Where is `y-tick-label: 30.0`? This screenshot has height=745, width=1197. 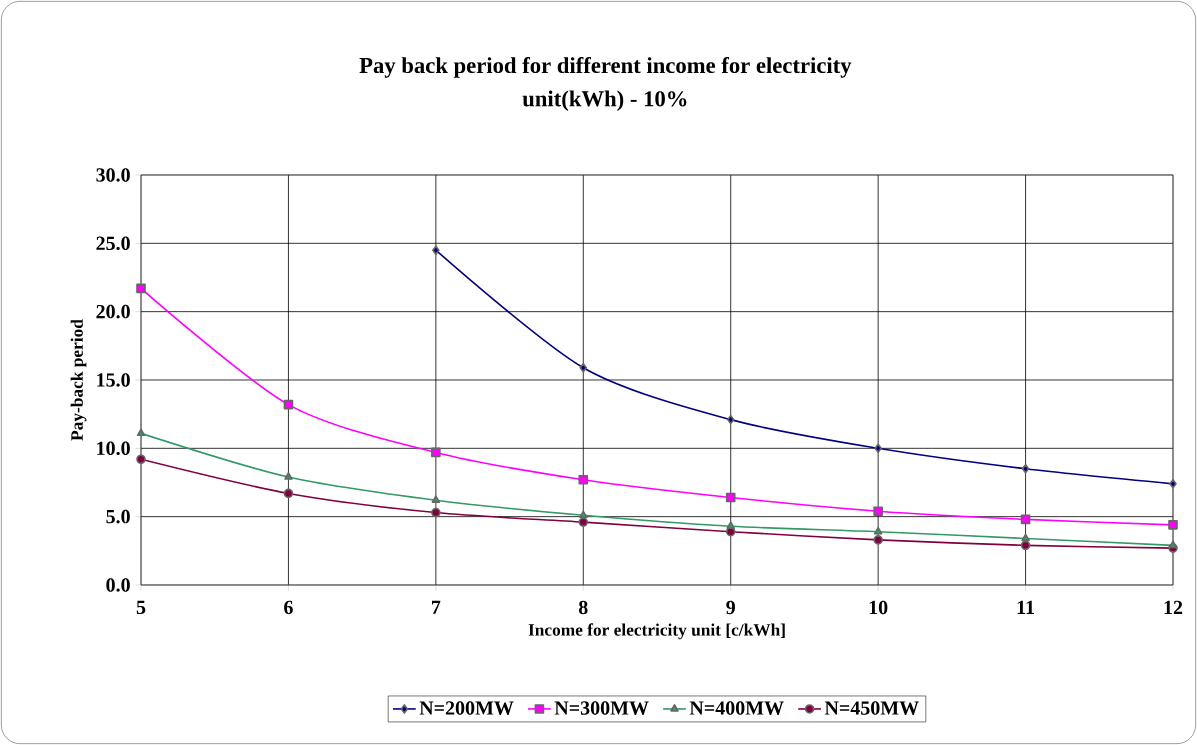 y-tick-label: 30.0 is located at coordinates (113, 175).